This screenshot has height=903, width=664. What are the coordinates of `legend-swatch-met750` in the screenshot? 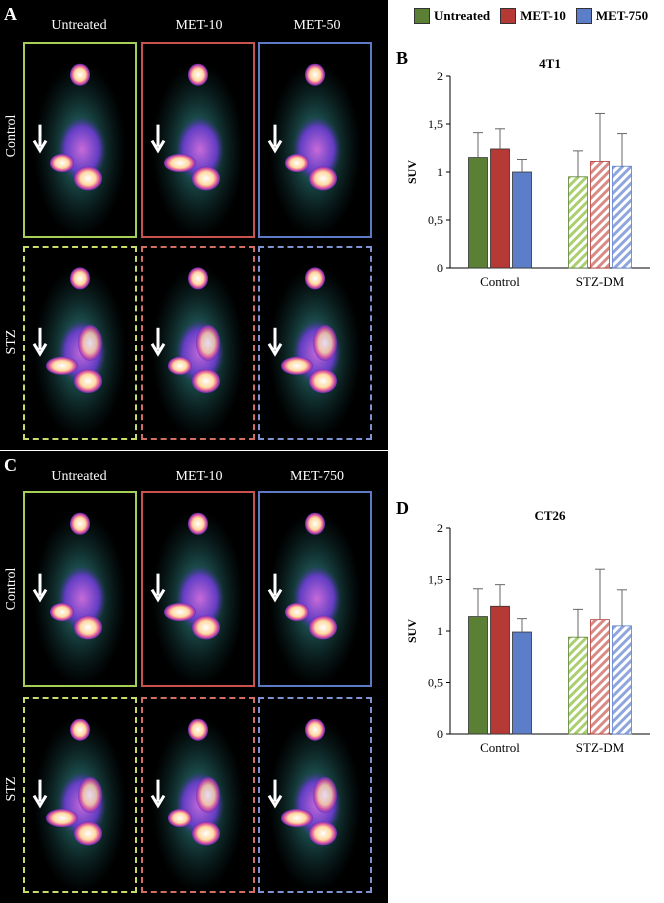 It's located at (583, 16).